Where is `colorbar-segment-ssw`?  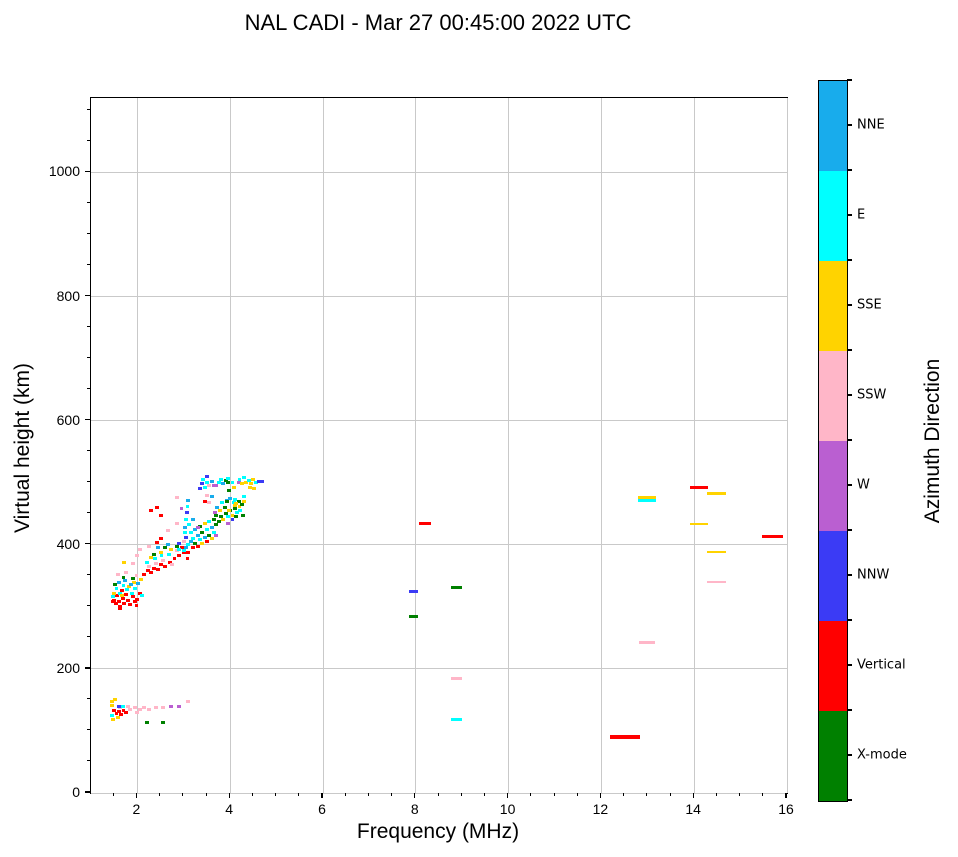
colorbar-segment-ssw is located at coordinates (833, 396).